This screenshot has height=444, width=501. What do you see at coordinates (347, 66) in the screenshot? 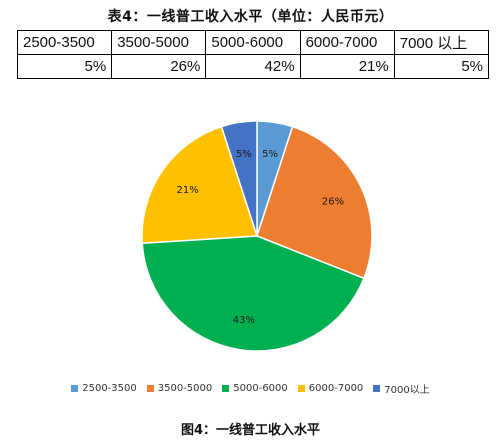
I see `table-value-cell: 21%` at bounding box center [347, 66].